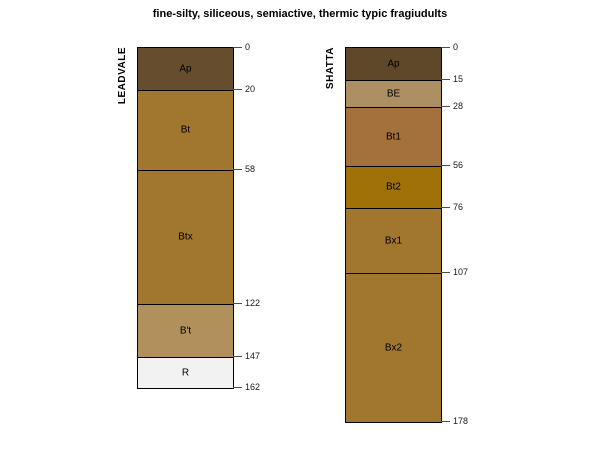 The height and width of the screenshot is (450, 600). I want to click on depth-label: 56, so click(458, 164).